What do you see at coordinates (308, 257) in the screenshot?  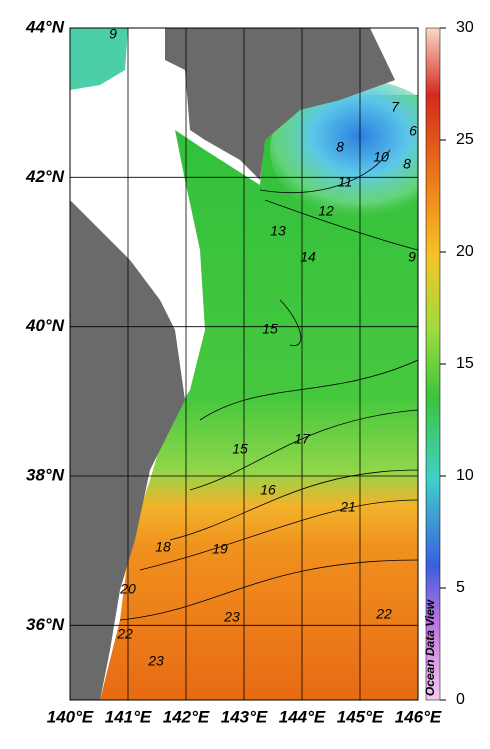 I see `contour-label: 14` at bounding box center [308, 257].